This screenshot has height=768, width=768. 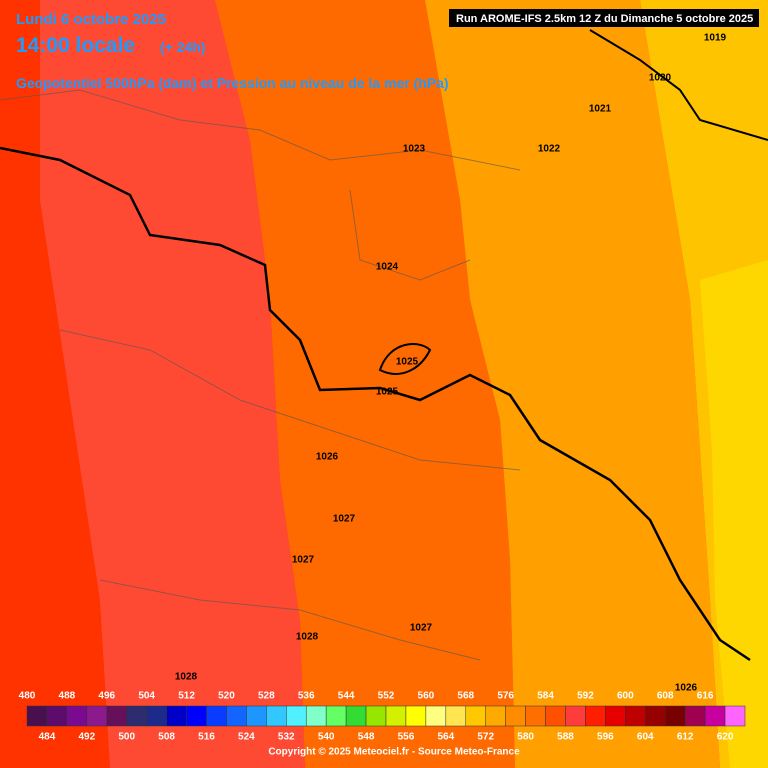 I want to click on legend-tick-label: 568, so click(x=465, y=696).